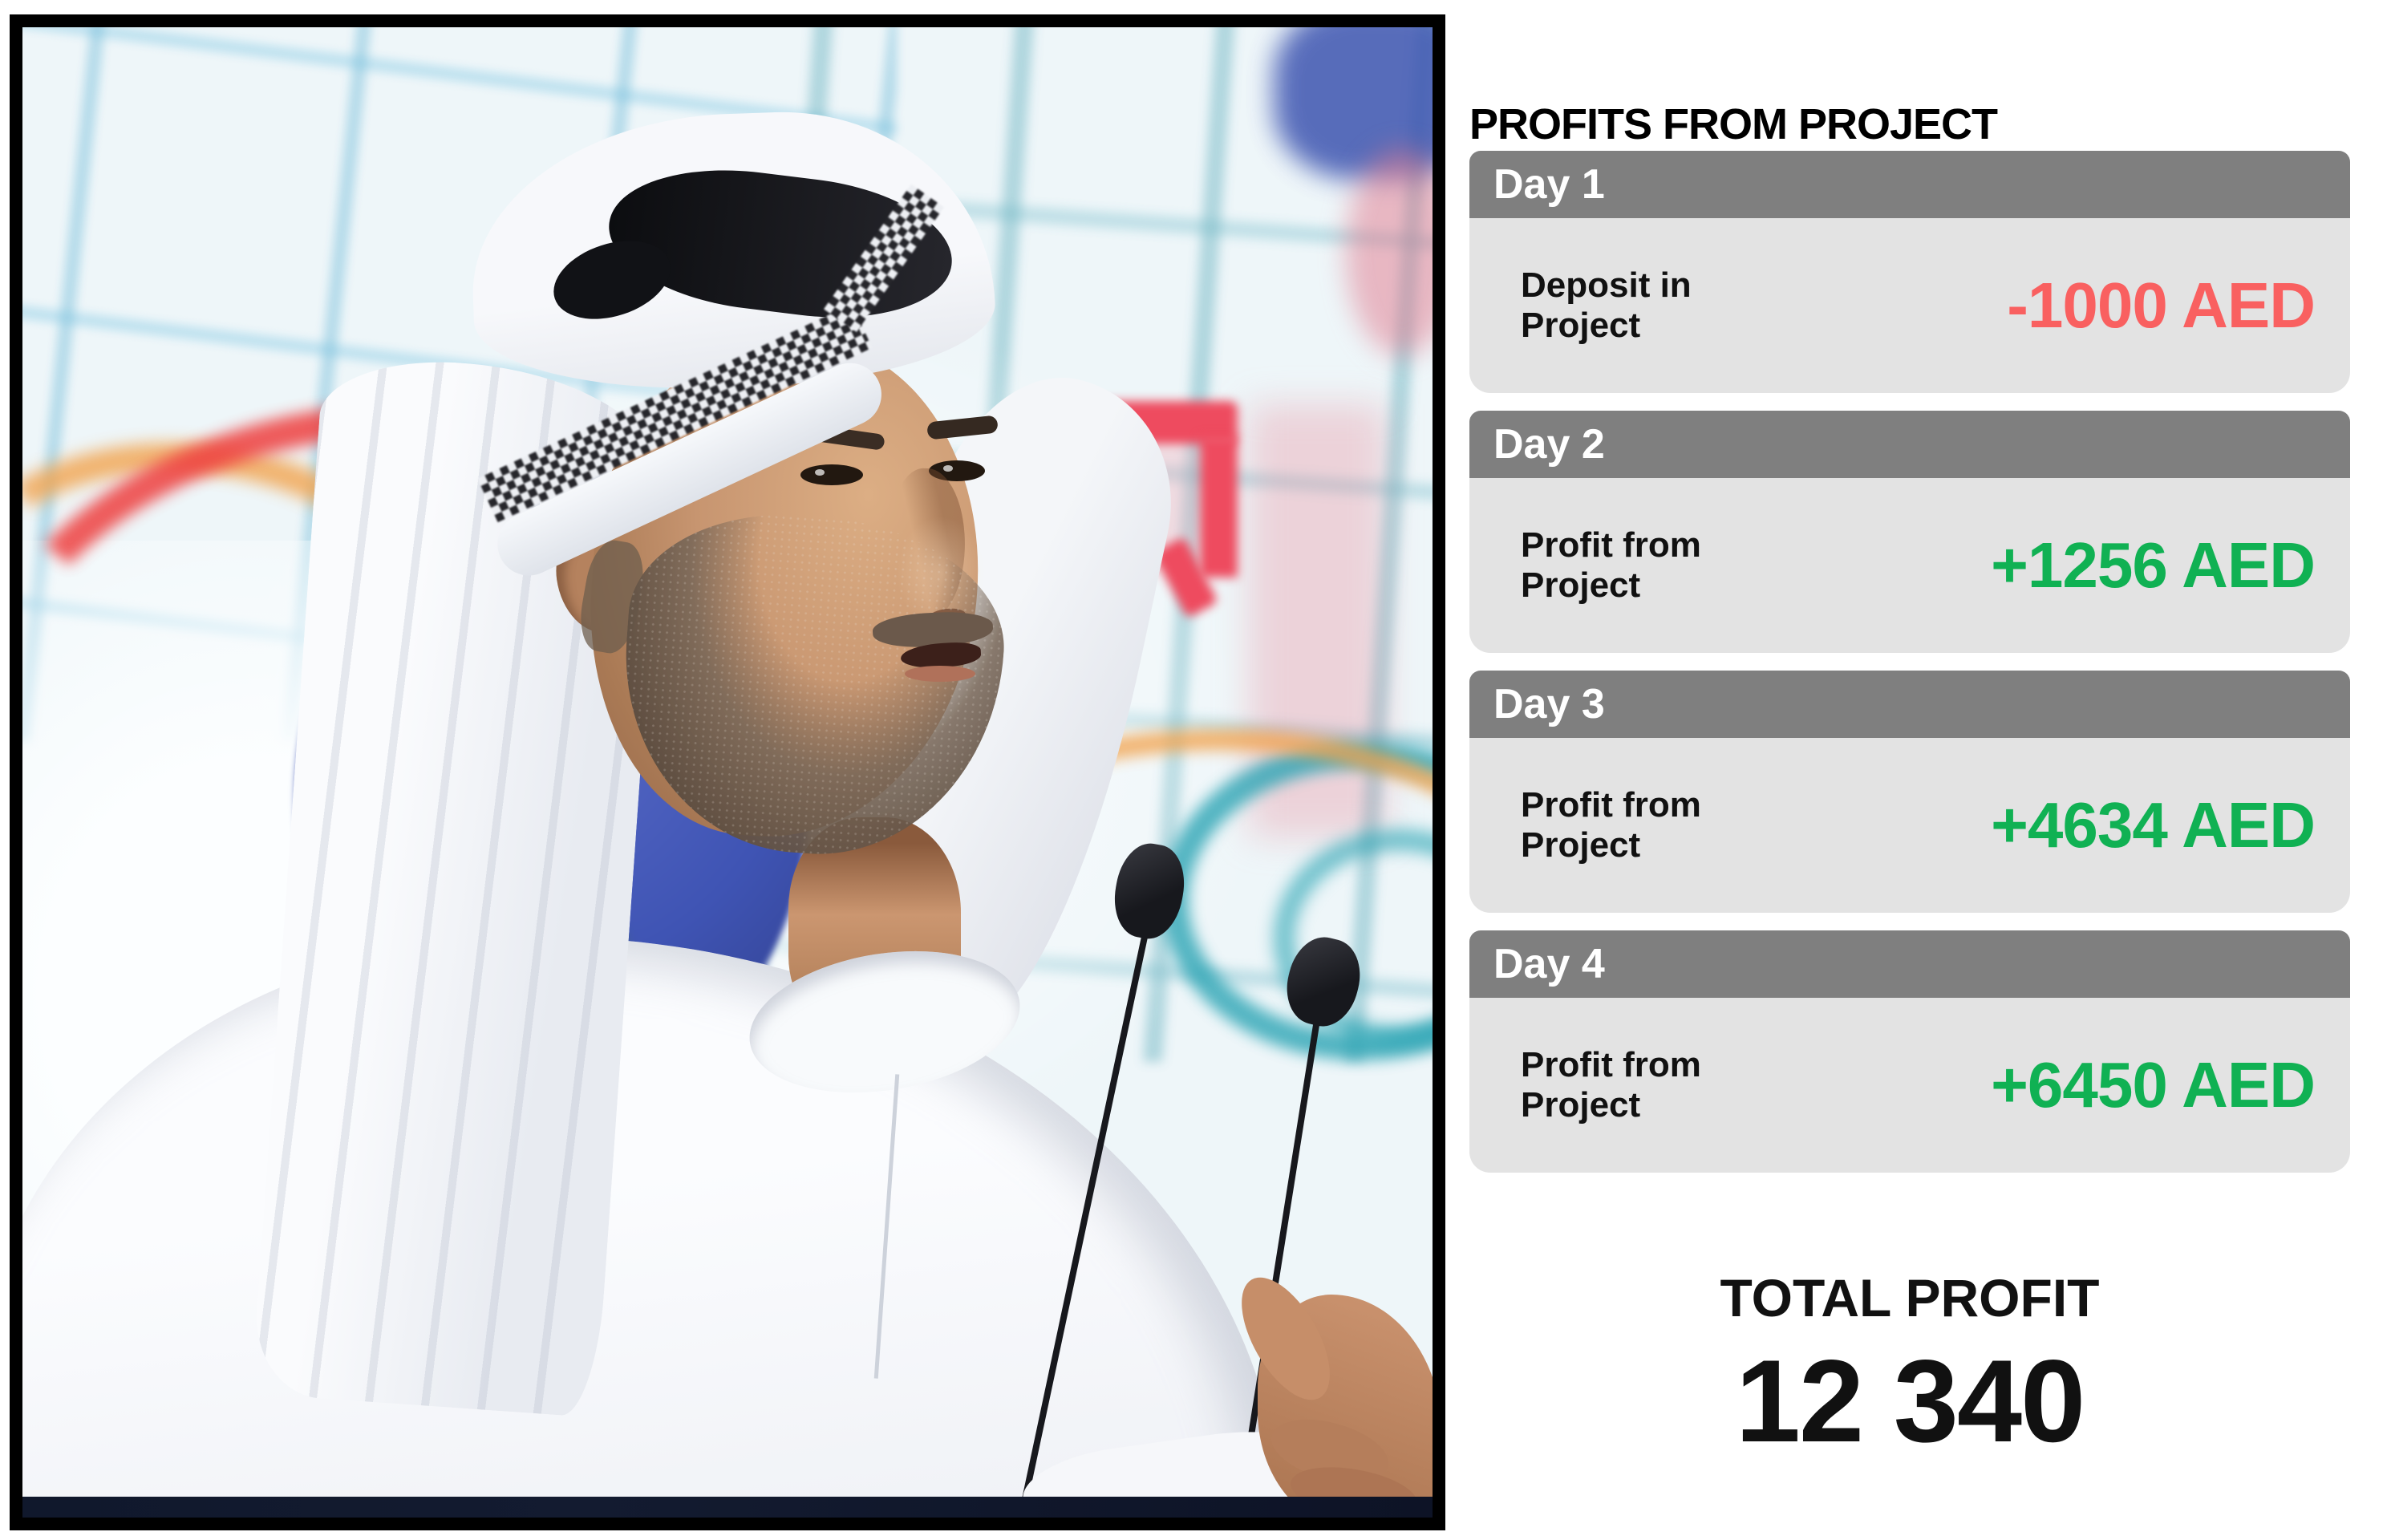  I want to click on left-eye, so click(831, 474).